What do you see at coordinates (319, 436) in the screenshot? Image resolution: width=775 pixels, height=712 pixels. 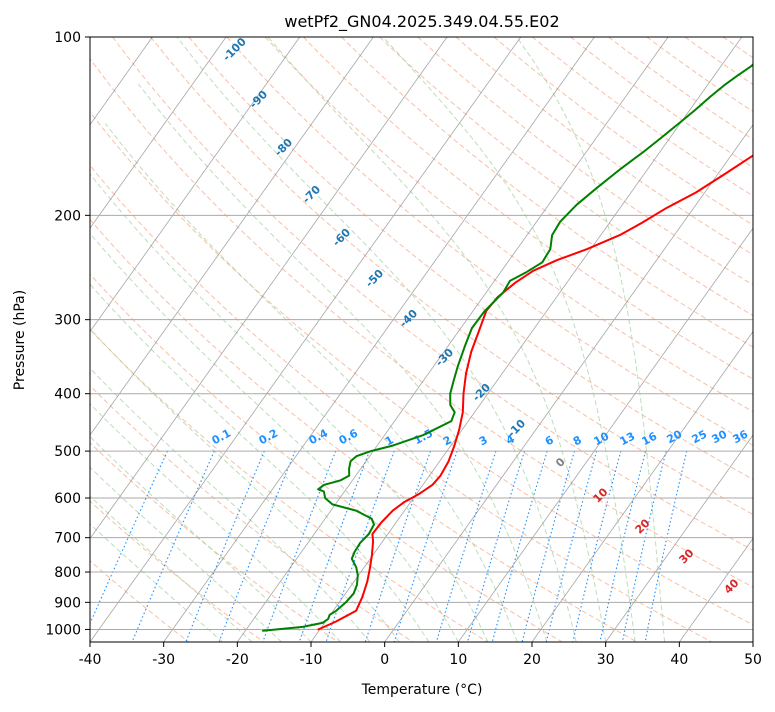 I see `mixing-ratio-label: 0.4` at bounding box center [319, 436].